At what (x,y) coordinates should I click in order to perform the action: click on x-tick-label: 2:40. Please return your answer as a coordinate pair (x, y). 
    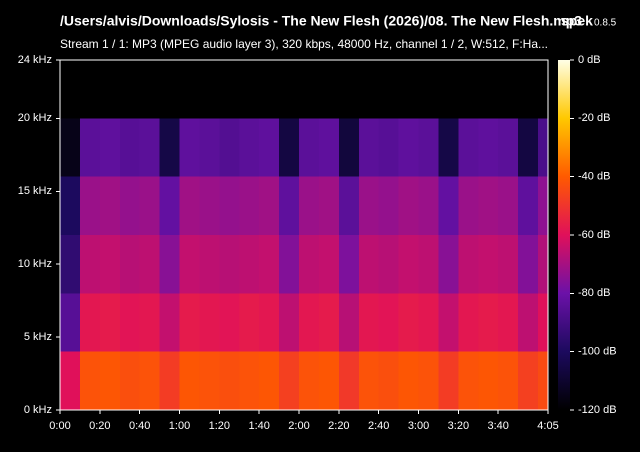
    Looking at the image, I should click on (378, 426).